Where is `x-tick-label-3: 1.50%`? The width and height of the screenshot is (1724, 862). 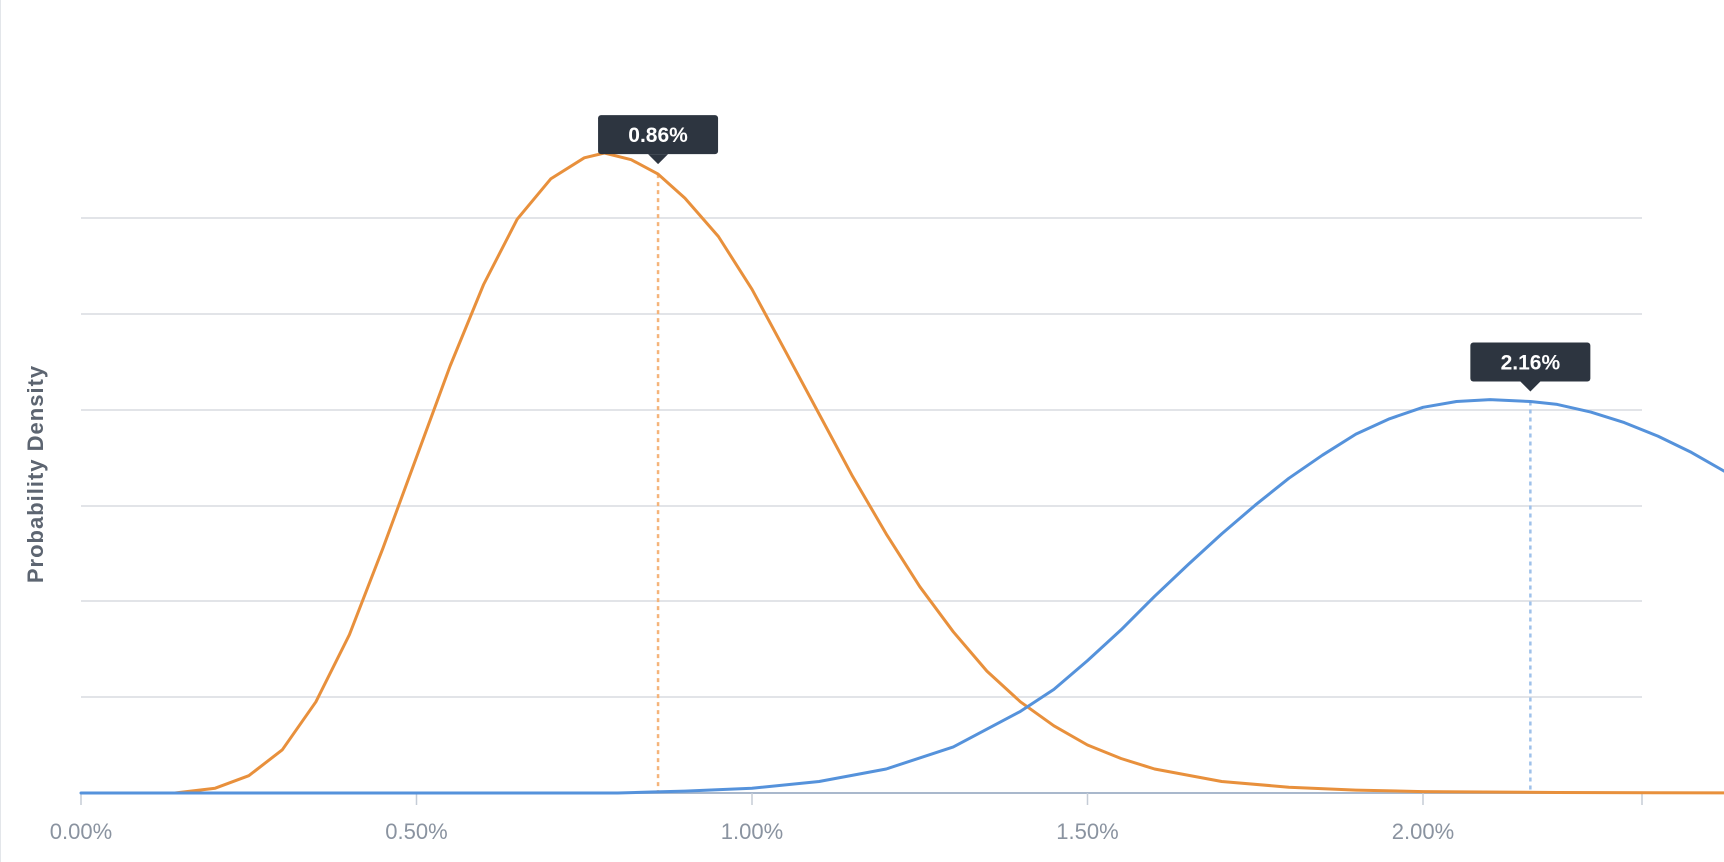 x-tick-label-3: 1.50% is located at coordinates (1087, 831).